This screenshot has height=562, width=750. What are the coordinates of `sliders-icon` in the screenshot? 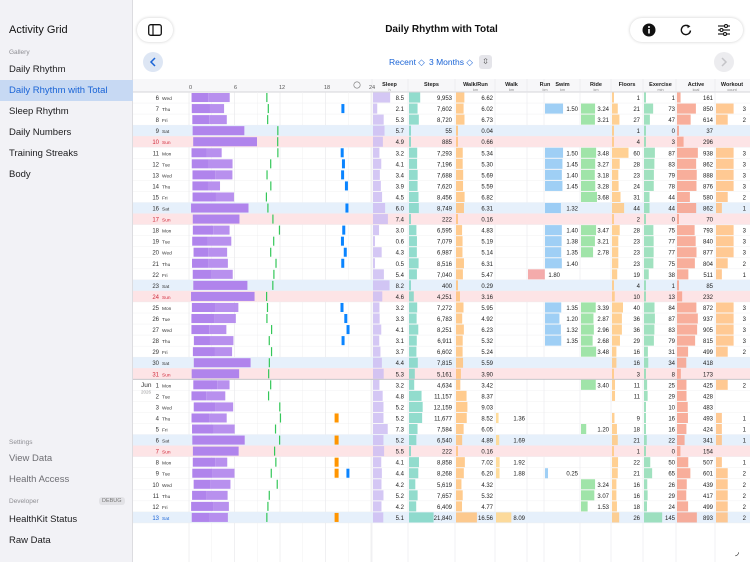 It's located at (724, 30).